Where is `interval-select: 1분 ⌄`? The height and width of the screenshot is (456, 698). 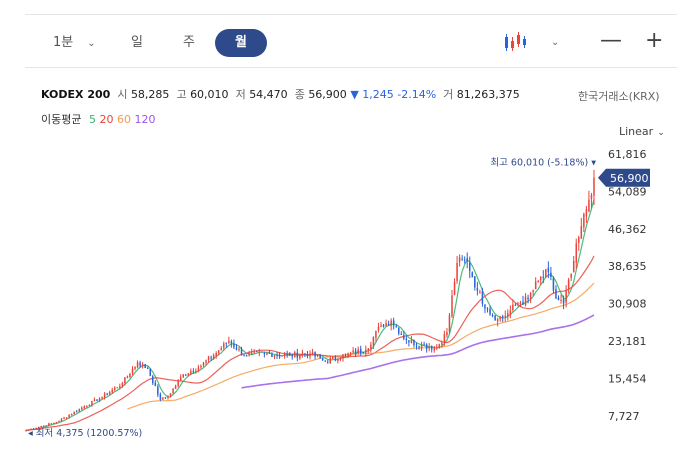 interval-select: 1분 ⌄ is located at coordinates (74, 43).